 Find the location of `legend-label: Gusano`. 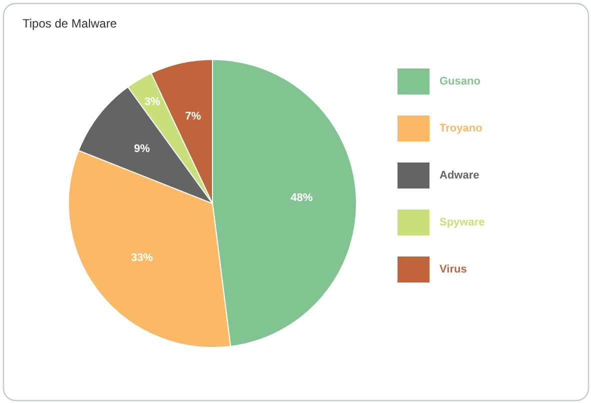

legend-label: Gusano is located at coordinates (460, 82).